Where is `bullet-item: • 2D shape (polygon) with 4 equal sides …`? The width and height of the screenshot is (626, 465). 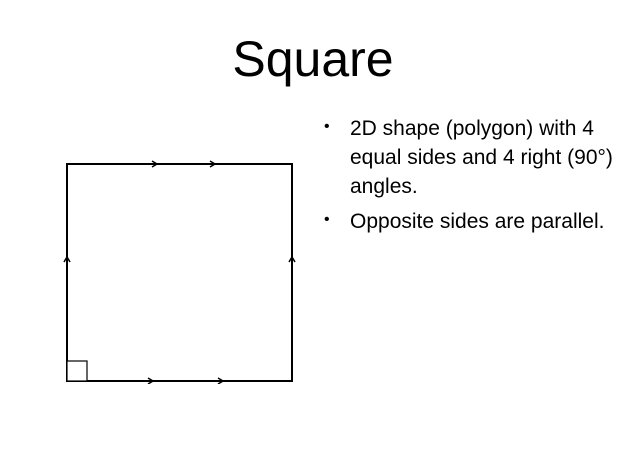
bullet-item: • 2D shape (polygon) with 4 equal sides … is located at coordinates (469, 157).